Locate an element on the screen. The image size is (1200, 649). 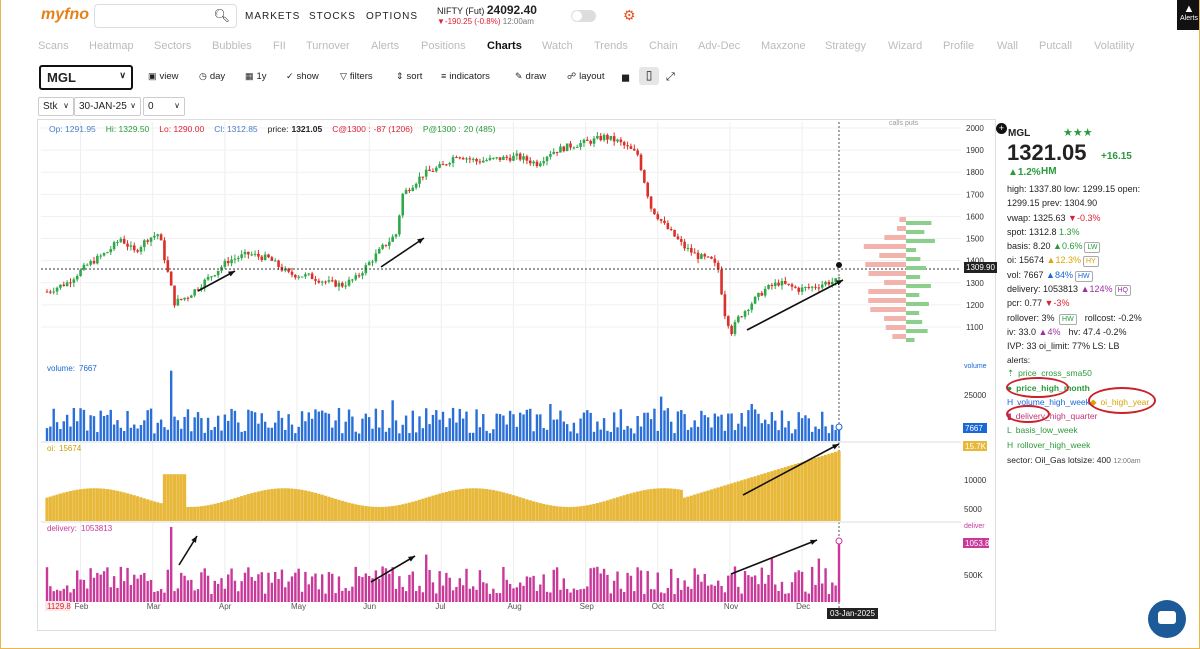
volume-dot is located at coordinates (839, 427).